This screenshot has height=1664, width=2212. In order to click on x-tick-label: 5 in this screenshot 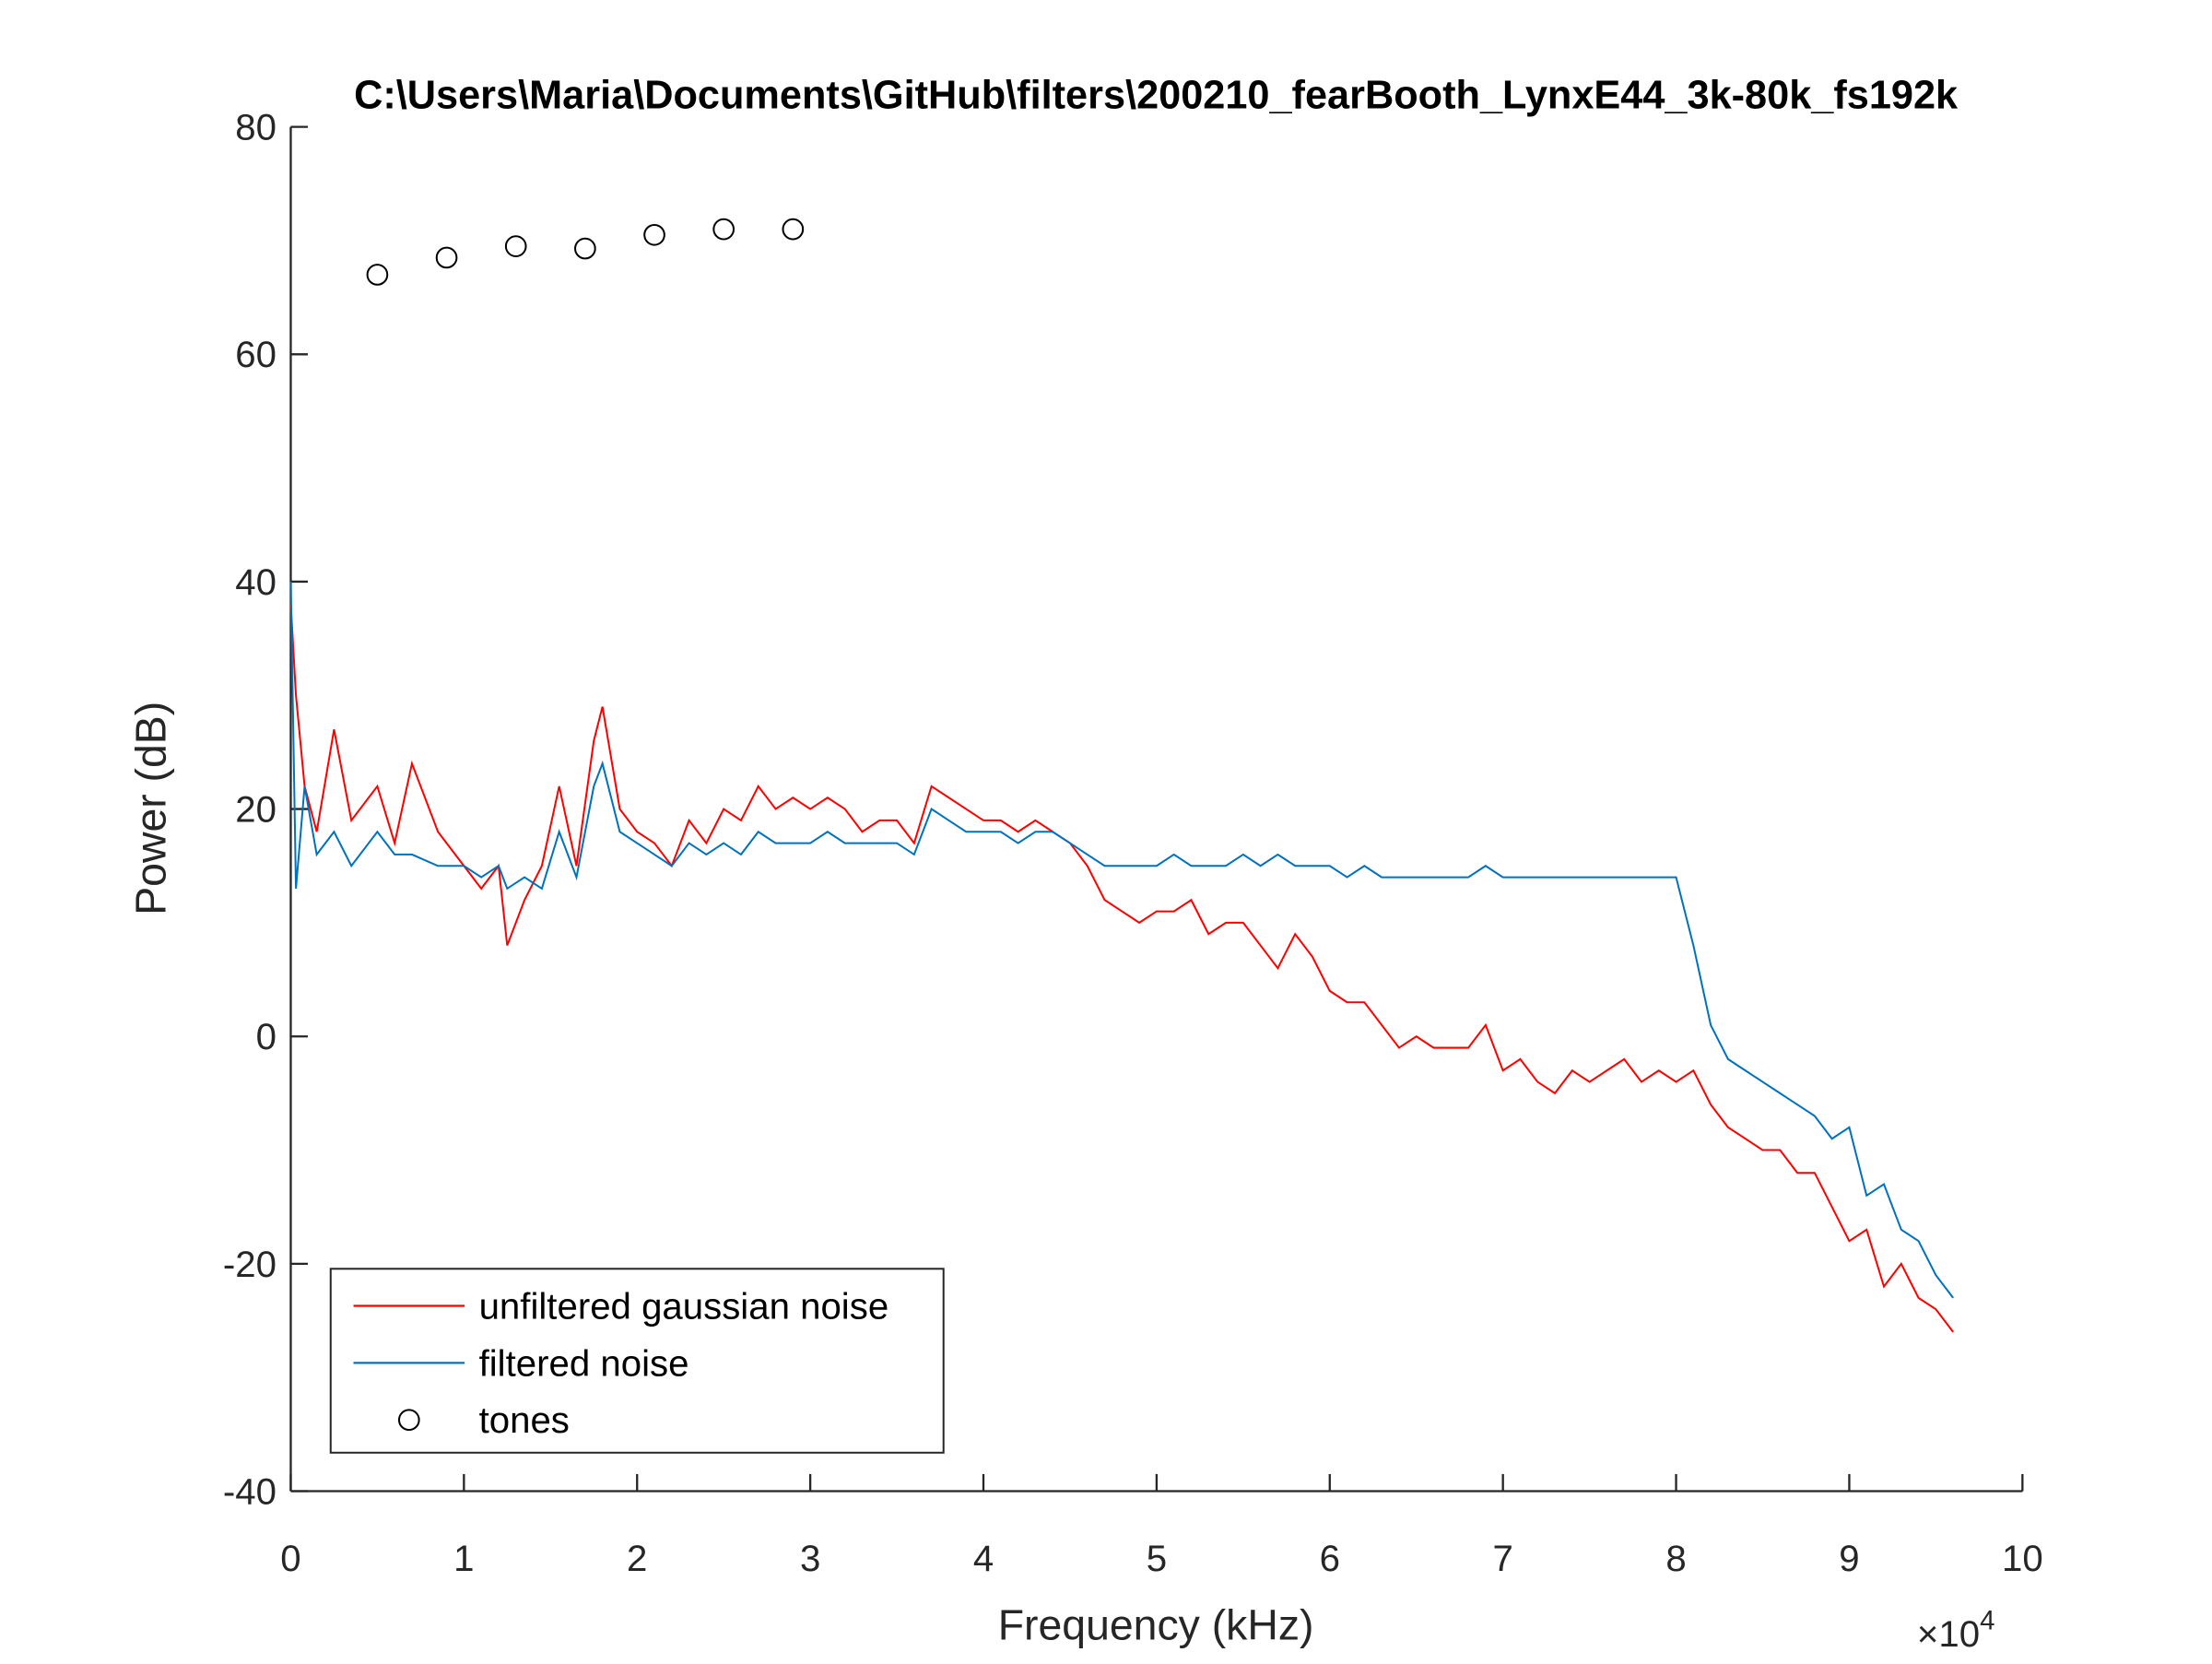, I will do `click(1157, 1558)`.